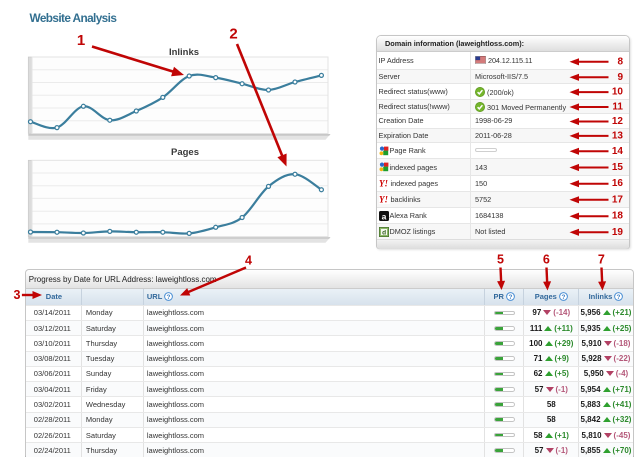  I want to click on svg-text: 7, so click(601, 260).